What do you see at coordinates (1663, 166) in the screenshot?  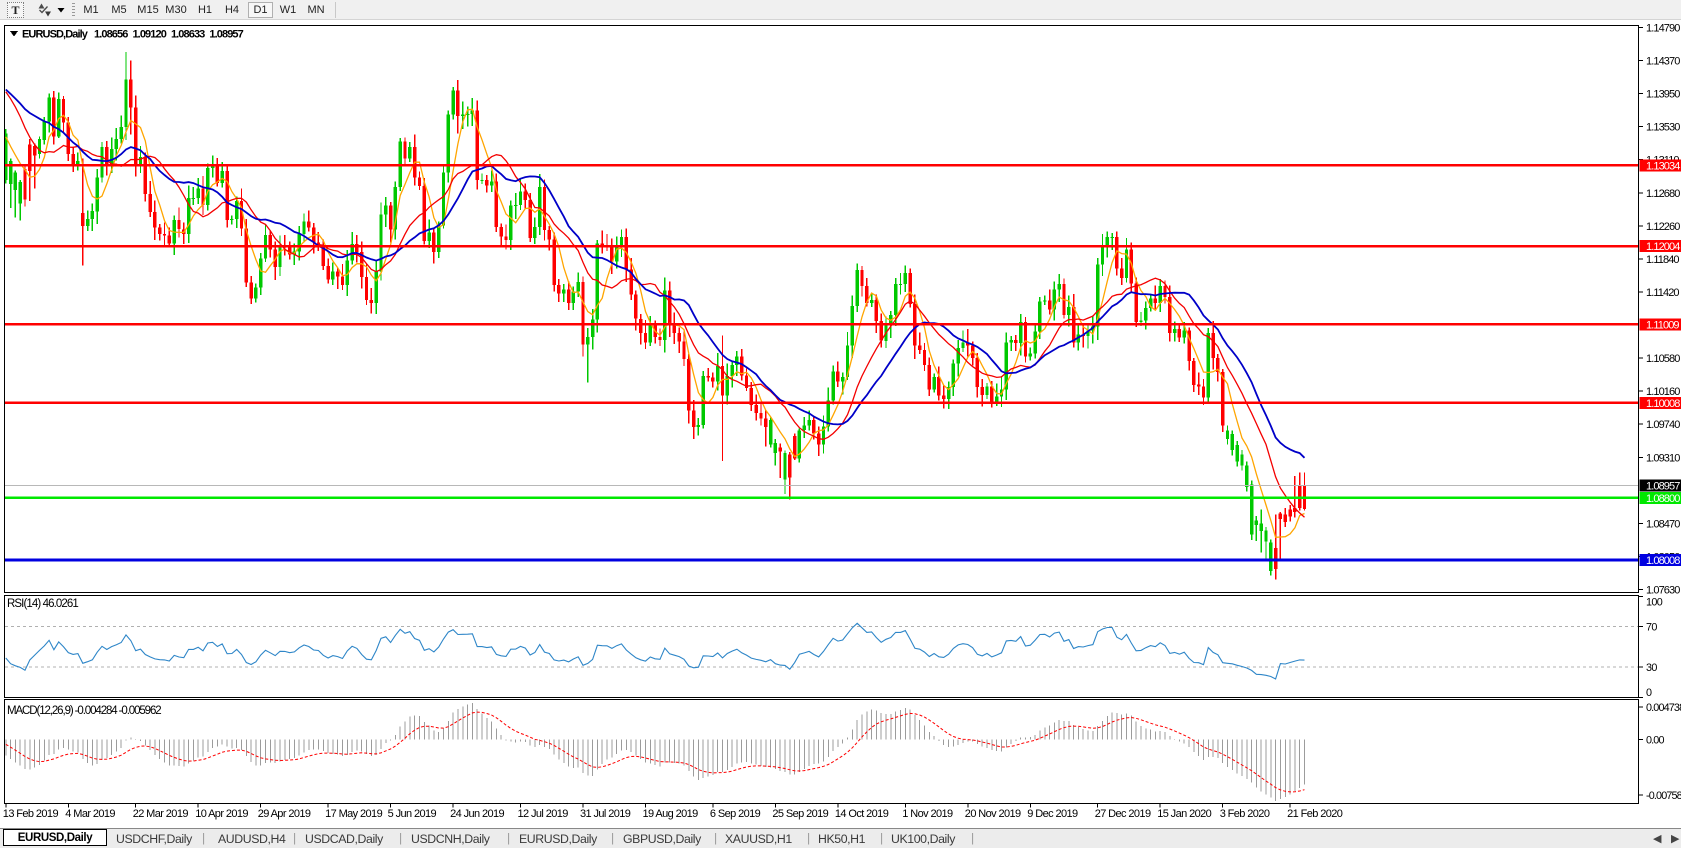 I see `svg-text: 1.13034` at bounding box center [1663, 166].